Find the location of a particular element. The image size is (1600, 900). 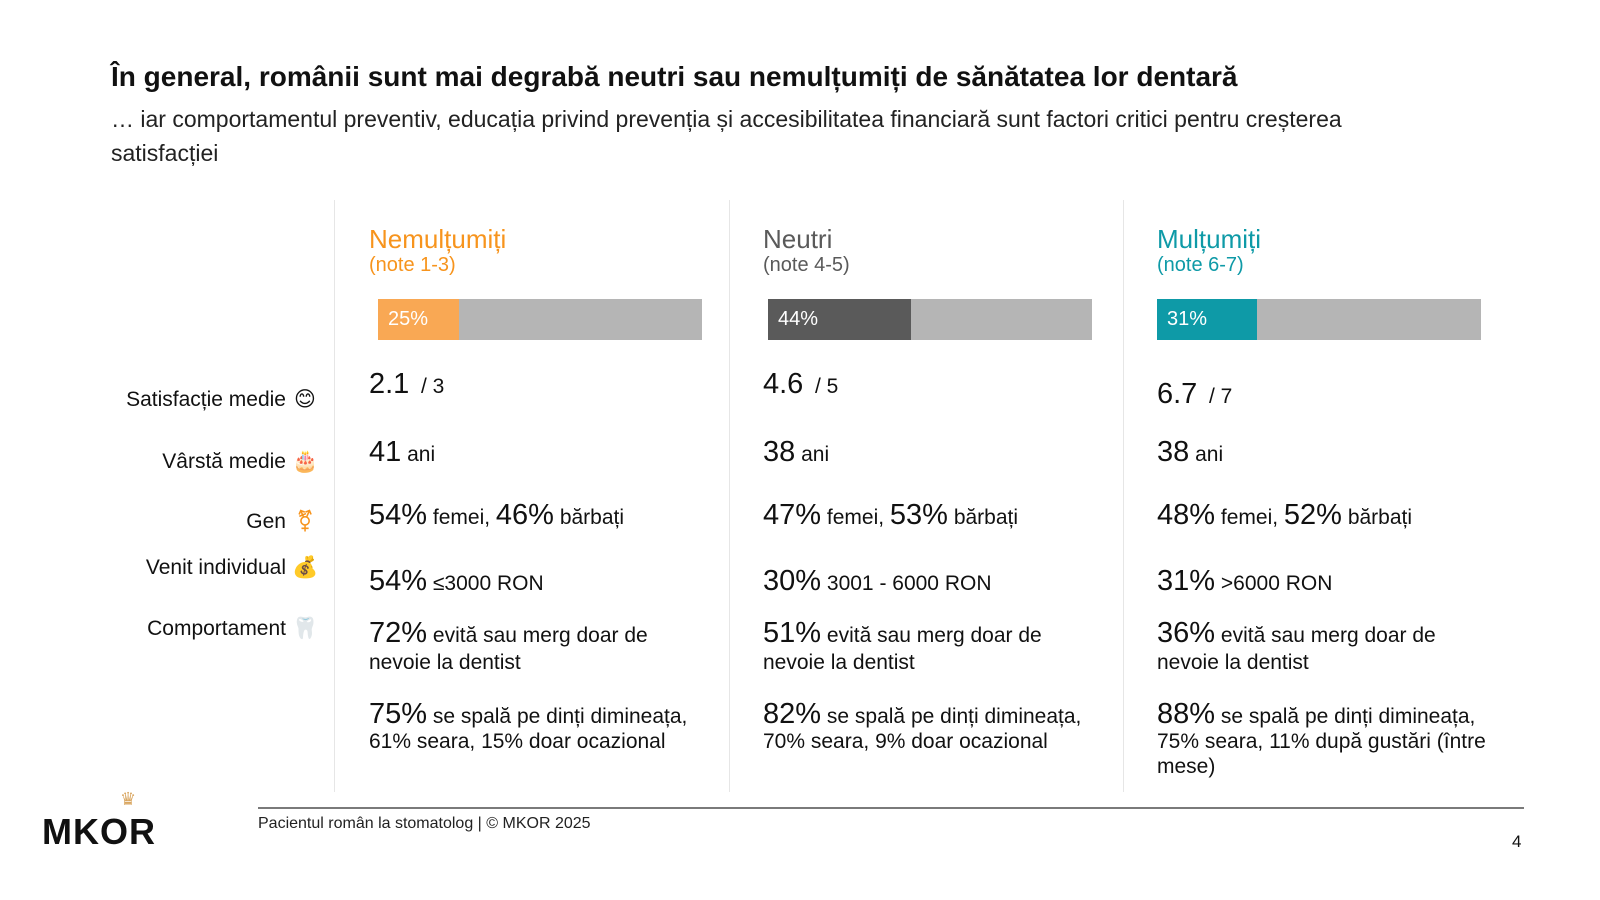

row-label-income: Venit individual 💰 is located at coordinates (232, 568).